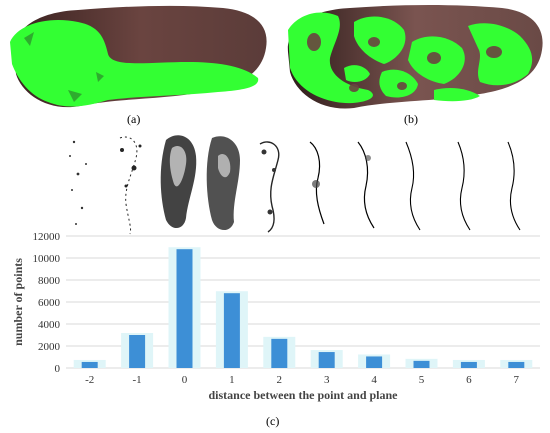  What do you see at coordinates (49, 303) in the screenshot?
I see `y-tick-label: 6000` at bounding box center [49, 303].